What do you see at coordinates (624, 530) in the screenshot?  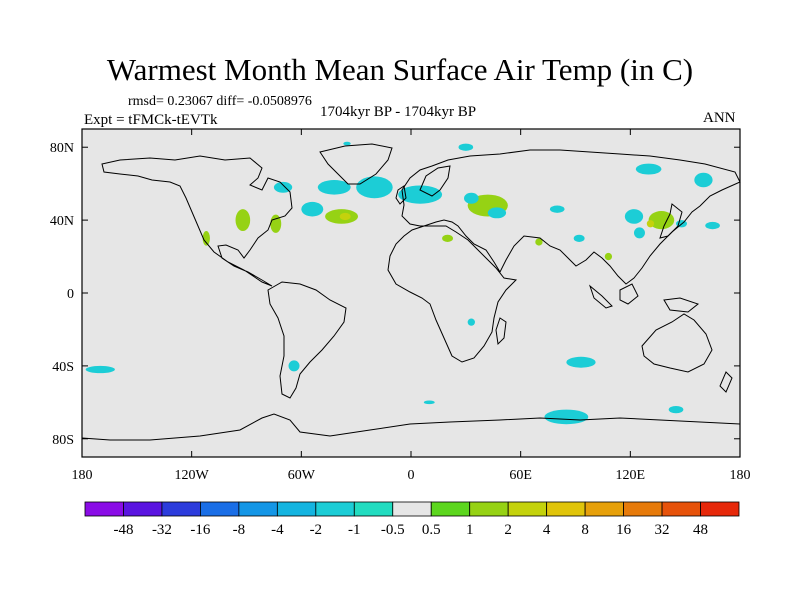 I see `colorbar-label: 16` at bounding box center [624, 530].